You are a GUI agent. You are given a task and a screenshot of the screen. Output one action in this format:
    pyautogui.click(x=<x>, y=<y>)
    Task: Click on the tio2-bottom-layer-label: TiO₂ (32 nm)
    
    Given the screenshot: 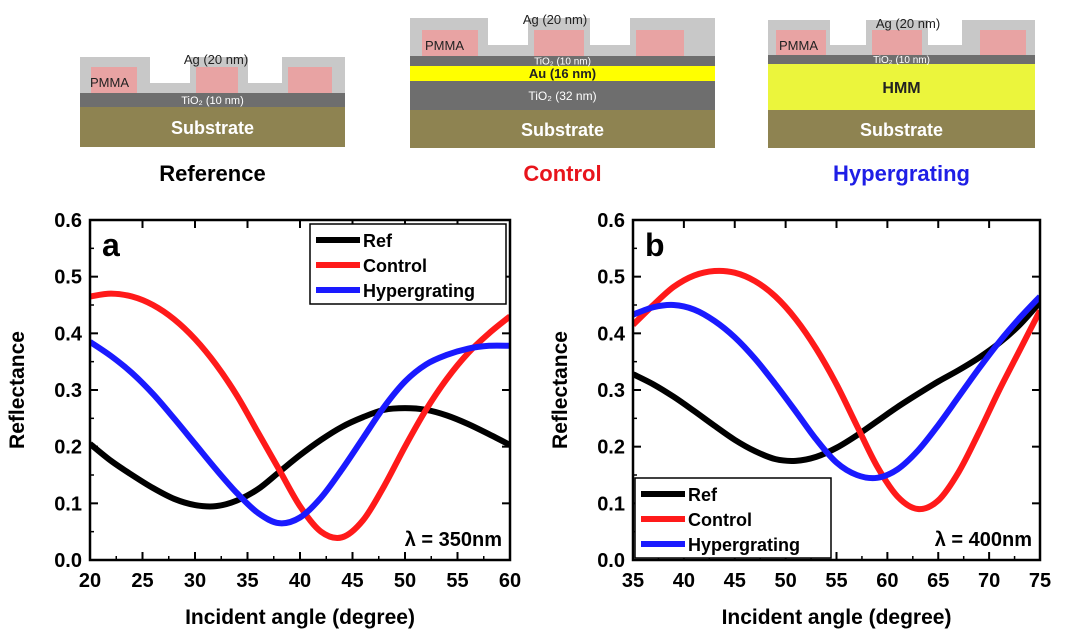 What is the action you would take?
    pyautogui.click(x=562, y=96)
    